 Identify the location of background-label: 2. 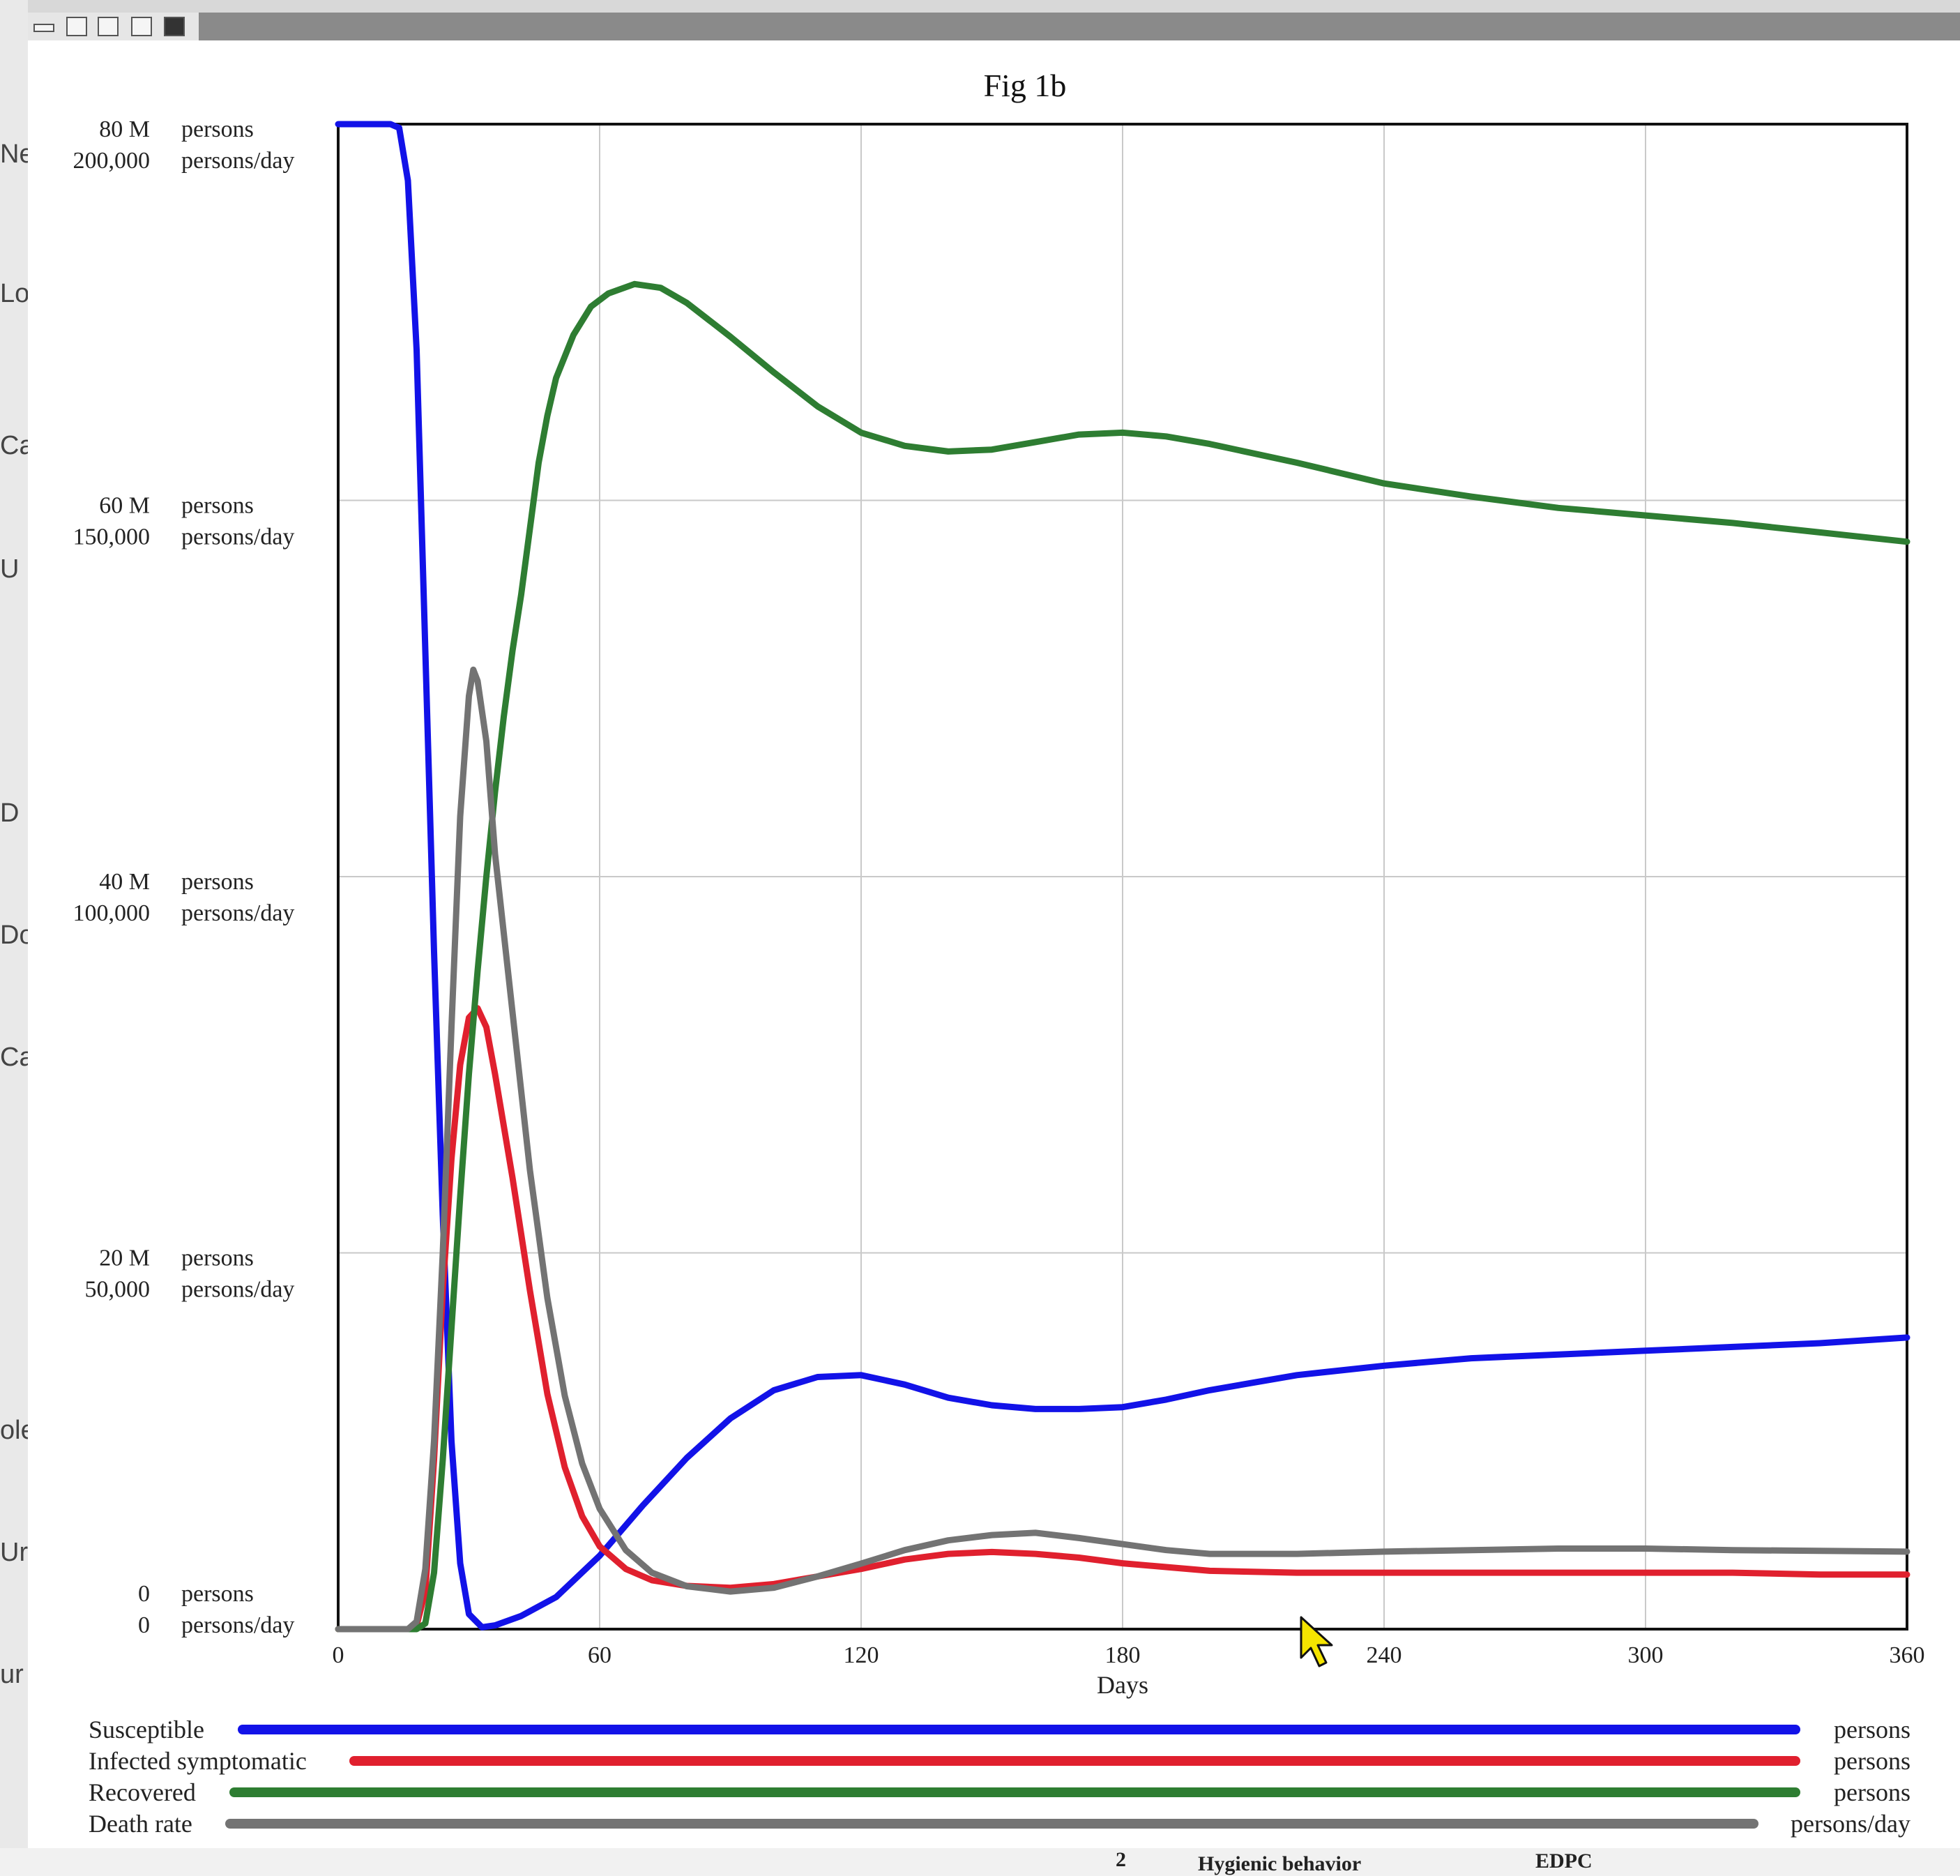
(1121, 1859).